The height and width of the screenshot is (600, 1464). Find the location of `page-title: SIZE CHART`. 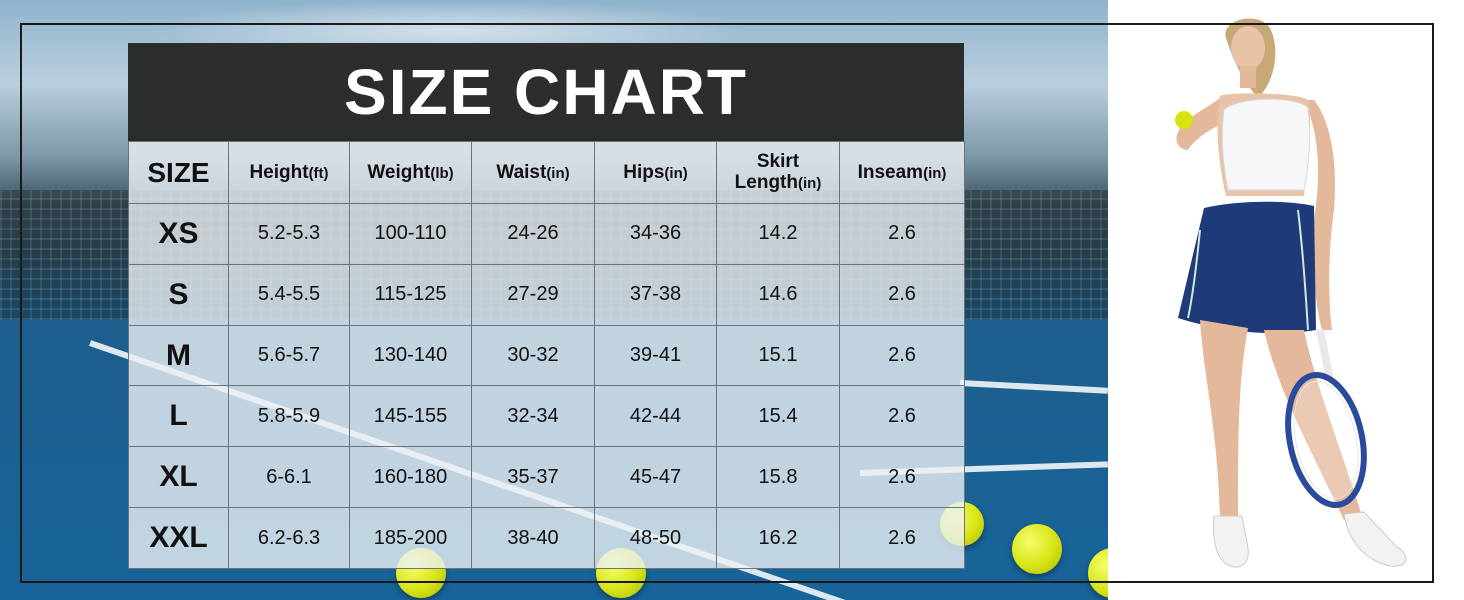

page-title: SIZE CHART is located at coordinates (546, 92).